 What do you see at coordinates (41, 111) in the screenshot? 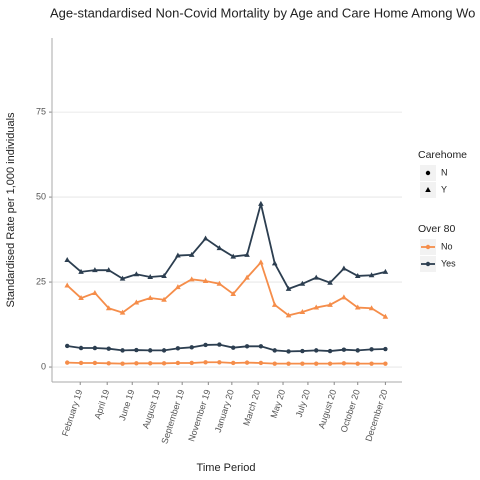
I see `y-tick-label: 75` at bounding box center [41, 111].